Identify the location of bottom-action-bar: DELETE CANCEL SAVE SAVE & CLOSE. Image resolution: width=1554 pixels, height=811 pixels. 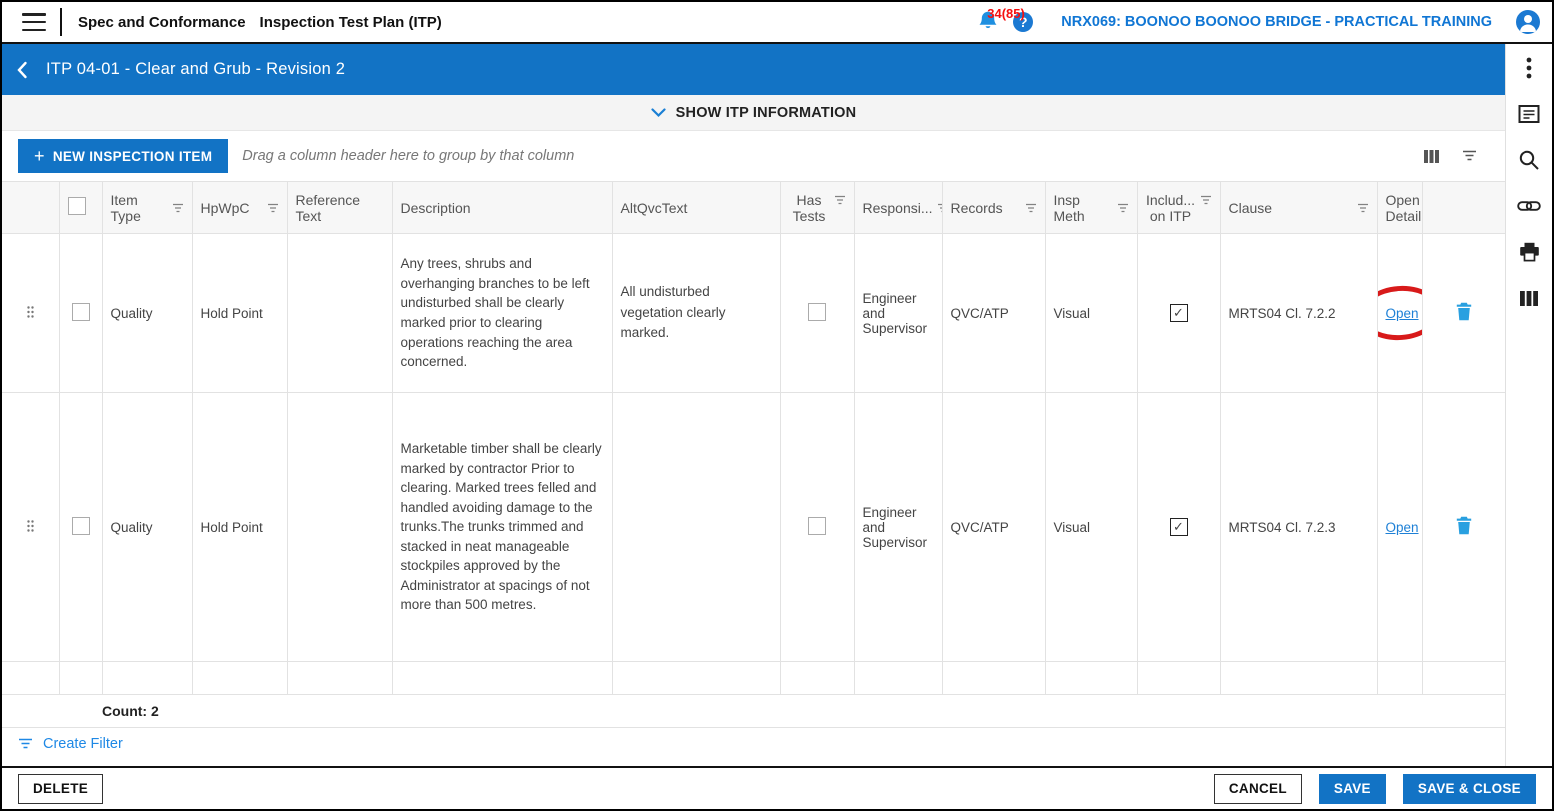
(777, 787).